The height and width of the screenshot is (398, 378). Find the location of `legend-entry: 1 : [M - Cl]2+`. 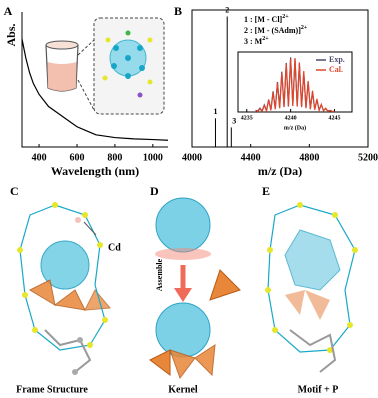

legend-entry: 1 : [M - Cl]2+ is located at coordinates (266, 18).